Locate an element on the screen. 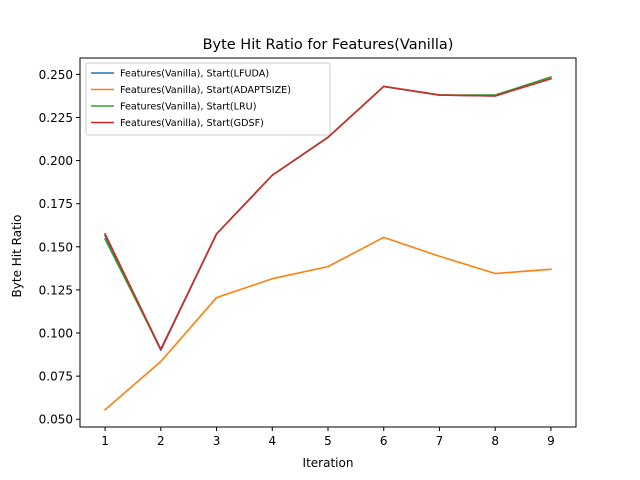  x-tick-label: 3 is located at coordinates (217, 441).